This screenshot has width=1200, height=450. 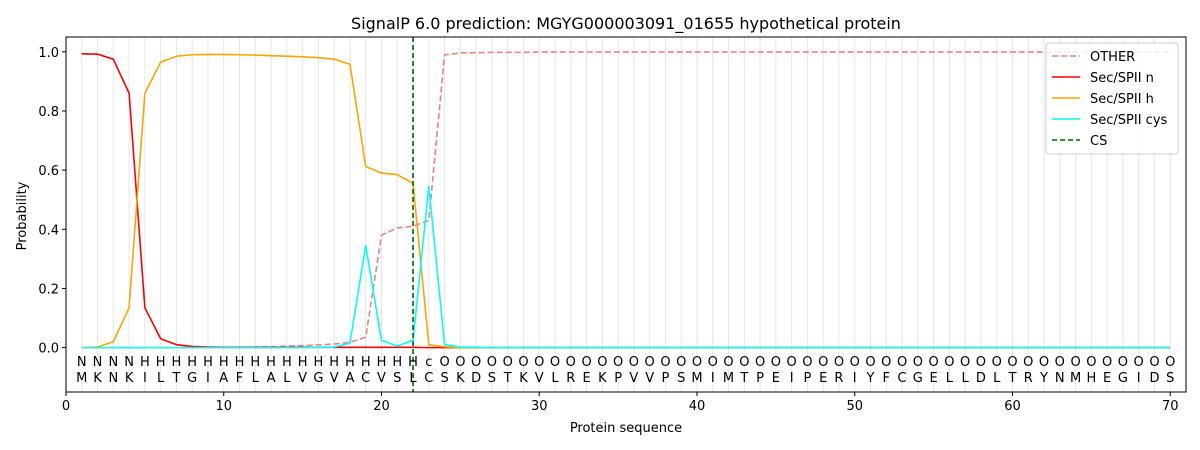 What do you see at coordinates (381, 406) in the screenshot?
I see `x-tick-label: 20` at bounding box center [381, 406].